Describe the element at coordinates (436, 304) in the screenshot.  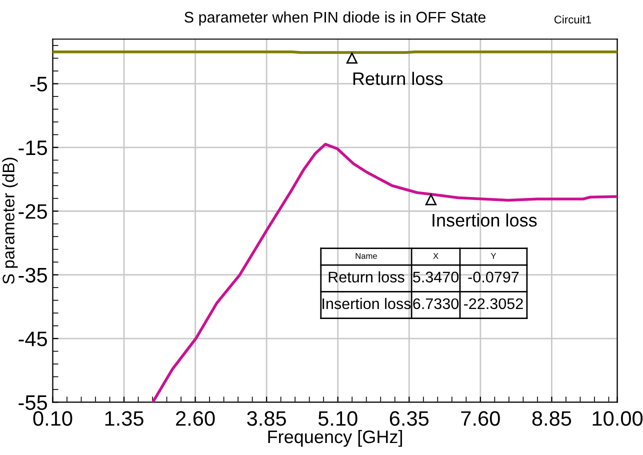
I see `annotation: 6.7330` at that location.